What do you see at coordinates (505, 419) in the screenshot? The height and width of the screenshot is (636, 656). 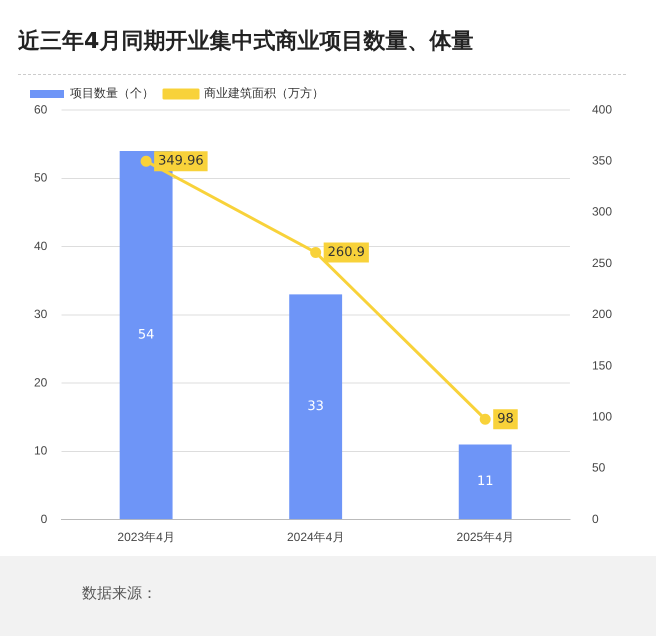 I see `data-label: 98` at bounding box center [505, 419].